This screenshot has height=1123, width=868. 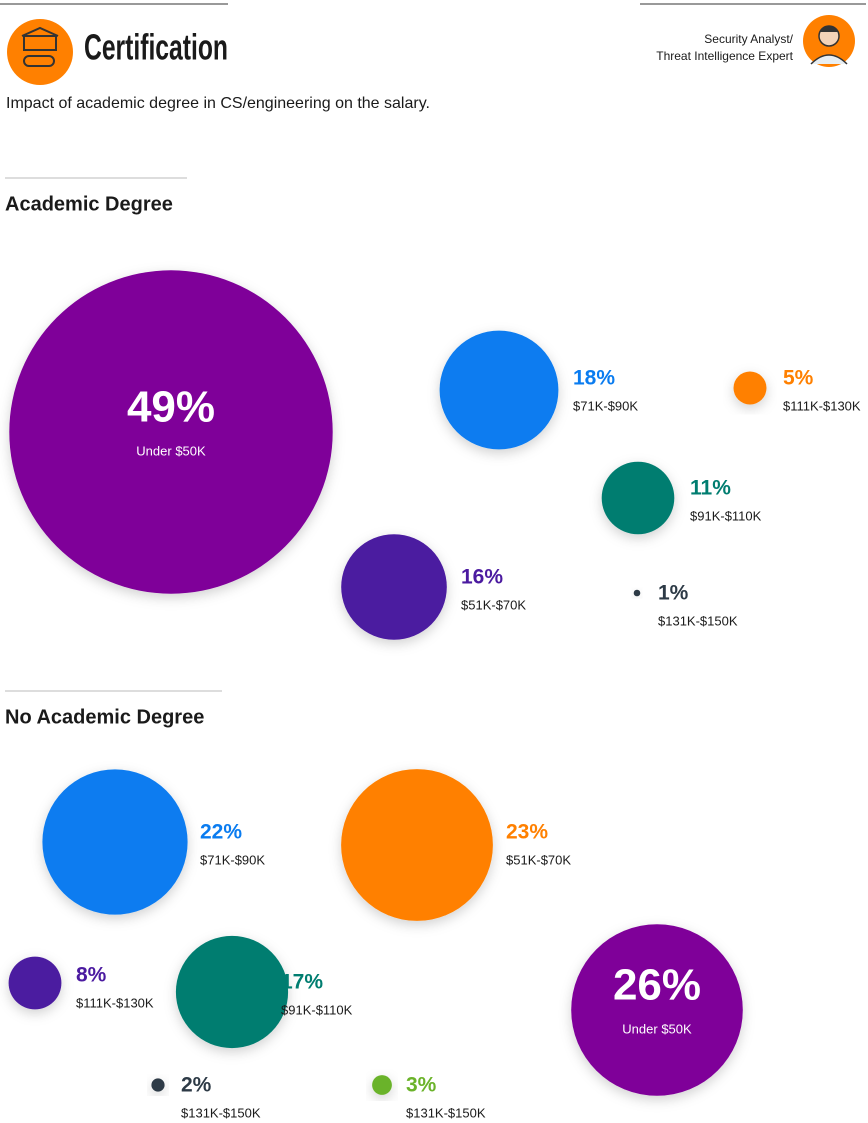 I want to click on page-title: Certification, so click(x=156, y=47).